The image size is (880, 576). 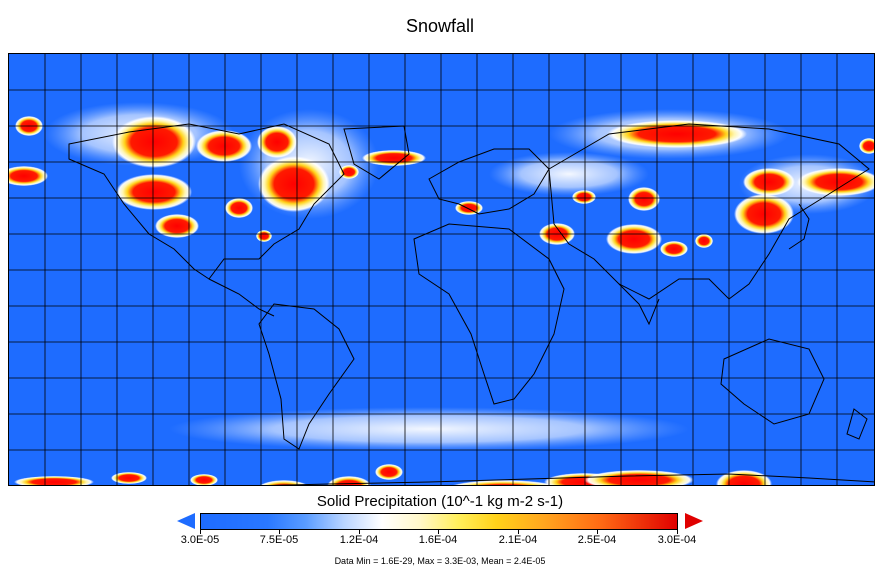 I want to click on colorbar-tick-label: 1.6E-04, so click(x=438, y=540).